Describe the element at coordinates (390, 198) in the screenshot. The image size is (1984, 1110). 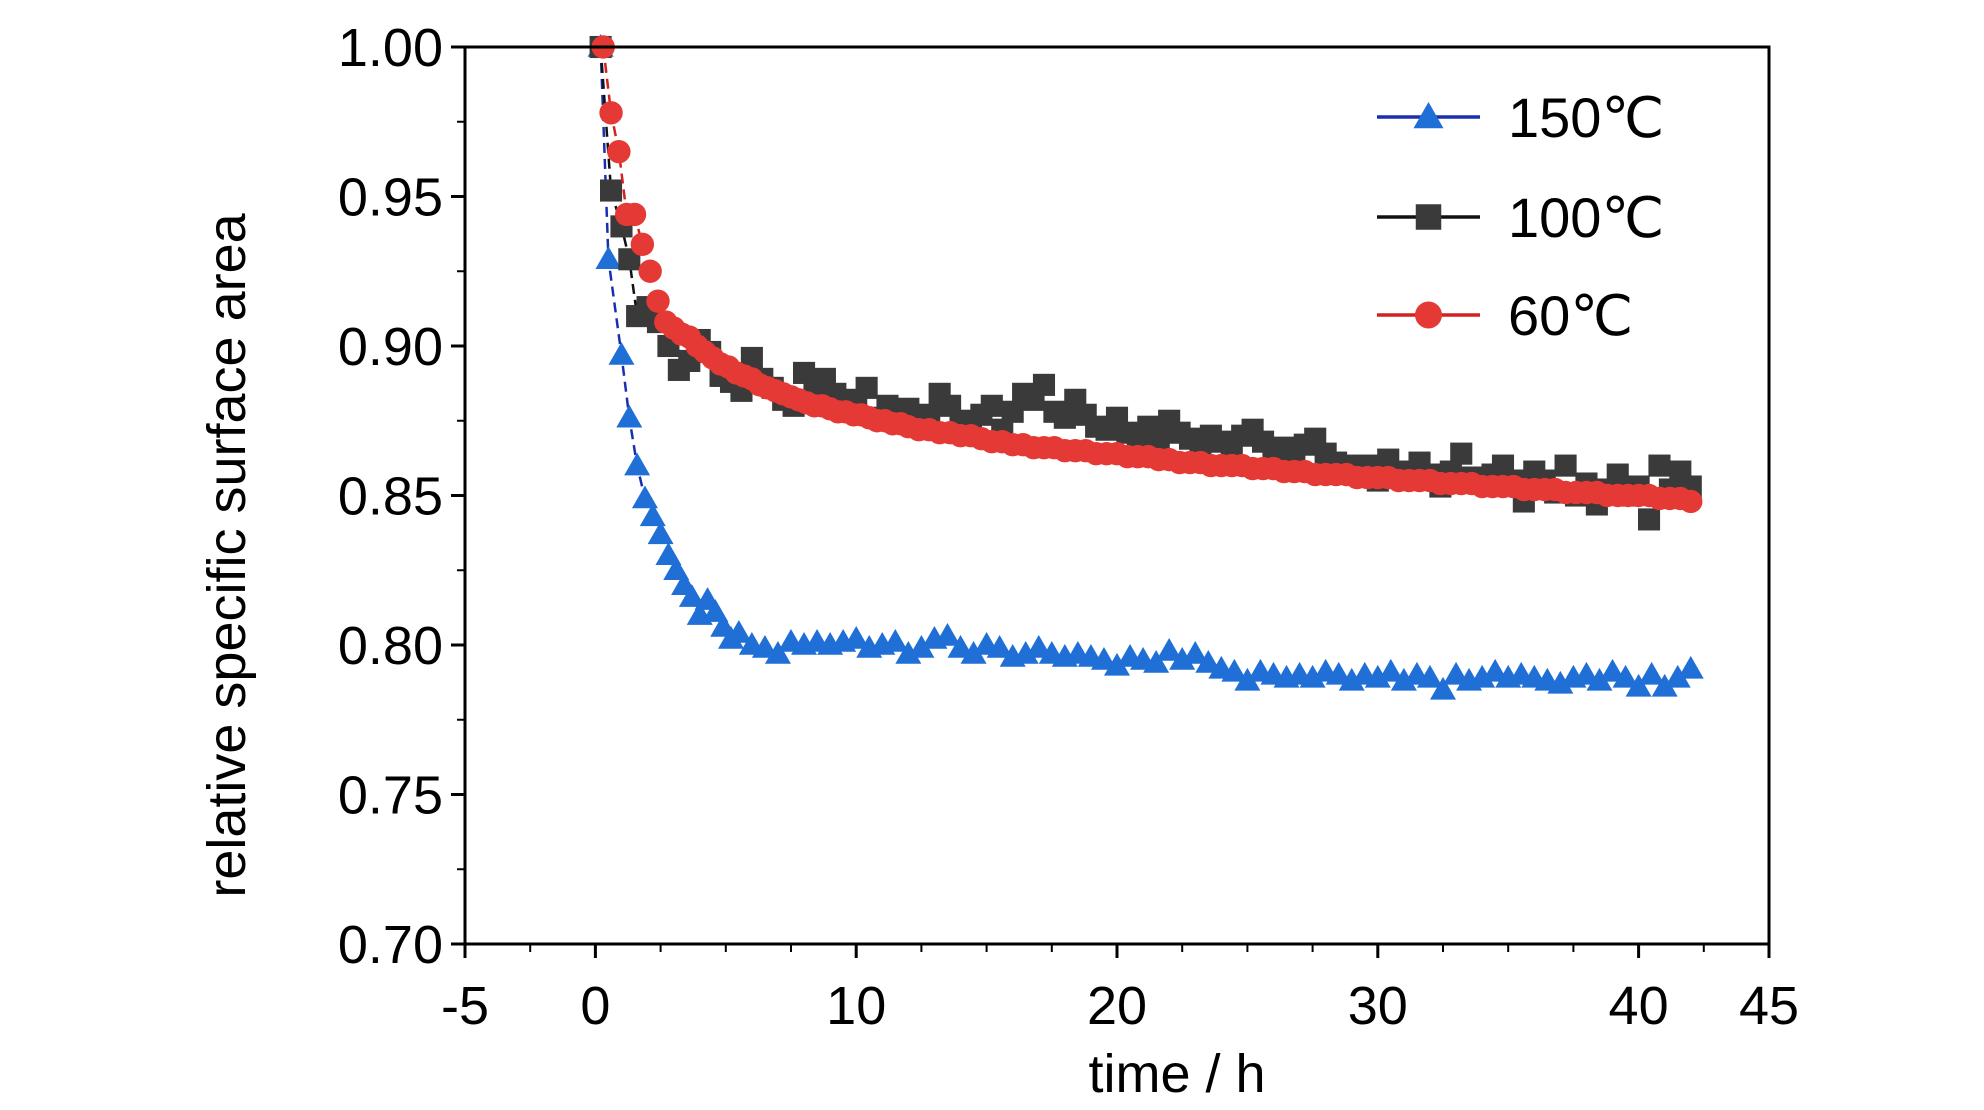
I see `y-tick-label: 0.95` at that location.